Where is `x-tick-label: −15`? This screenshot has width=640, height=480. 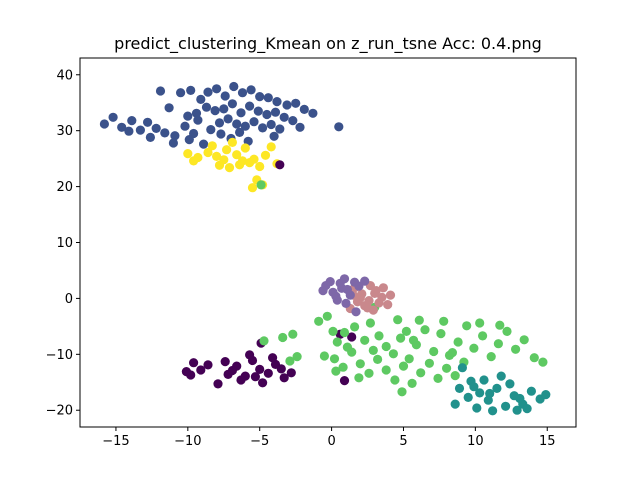 x-tick-label: −15 is located at coordinates (115, 441).